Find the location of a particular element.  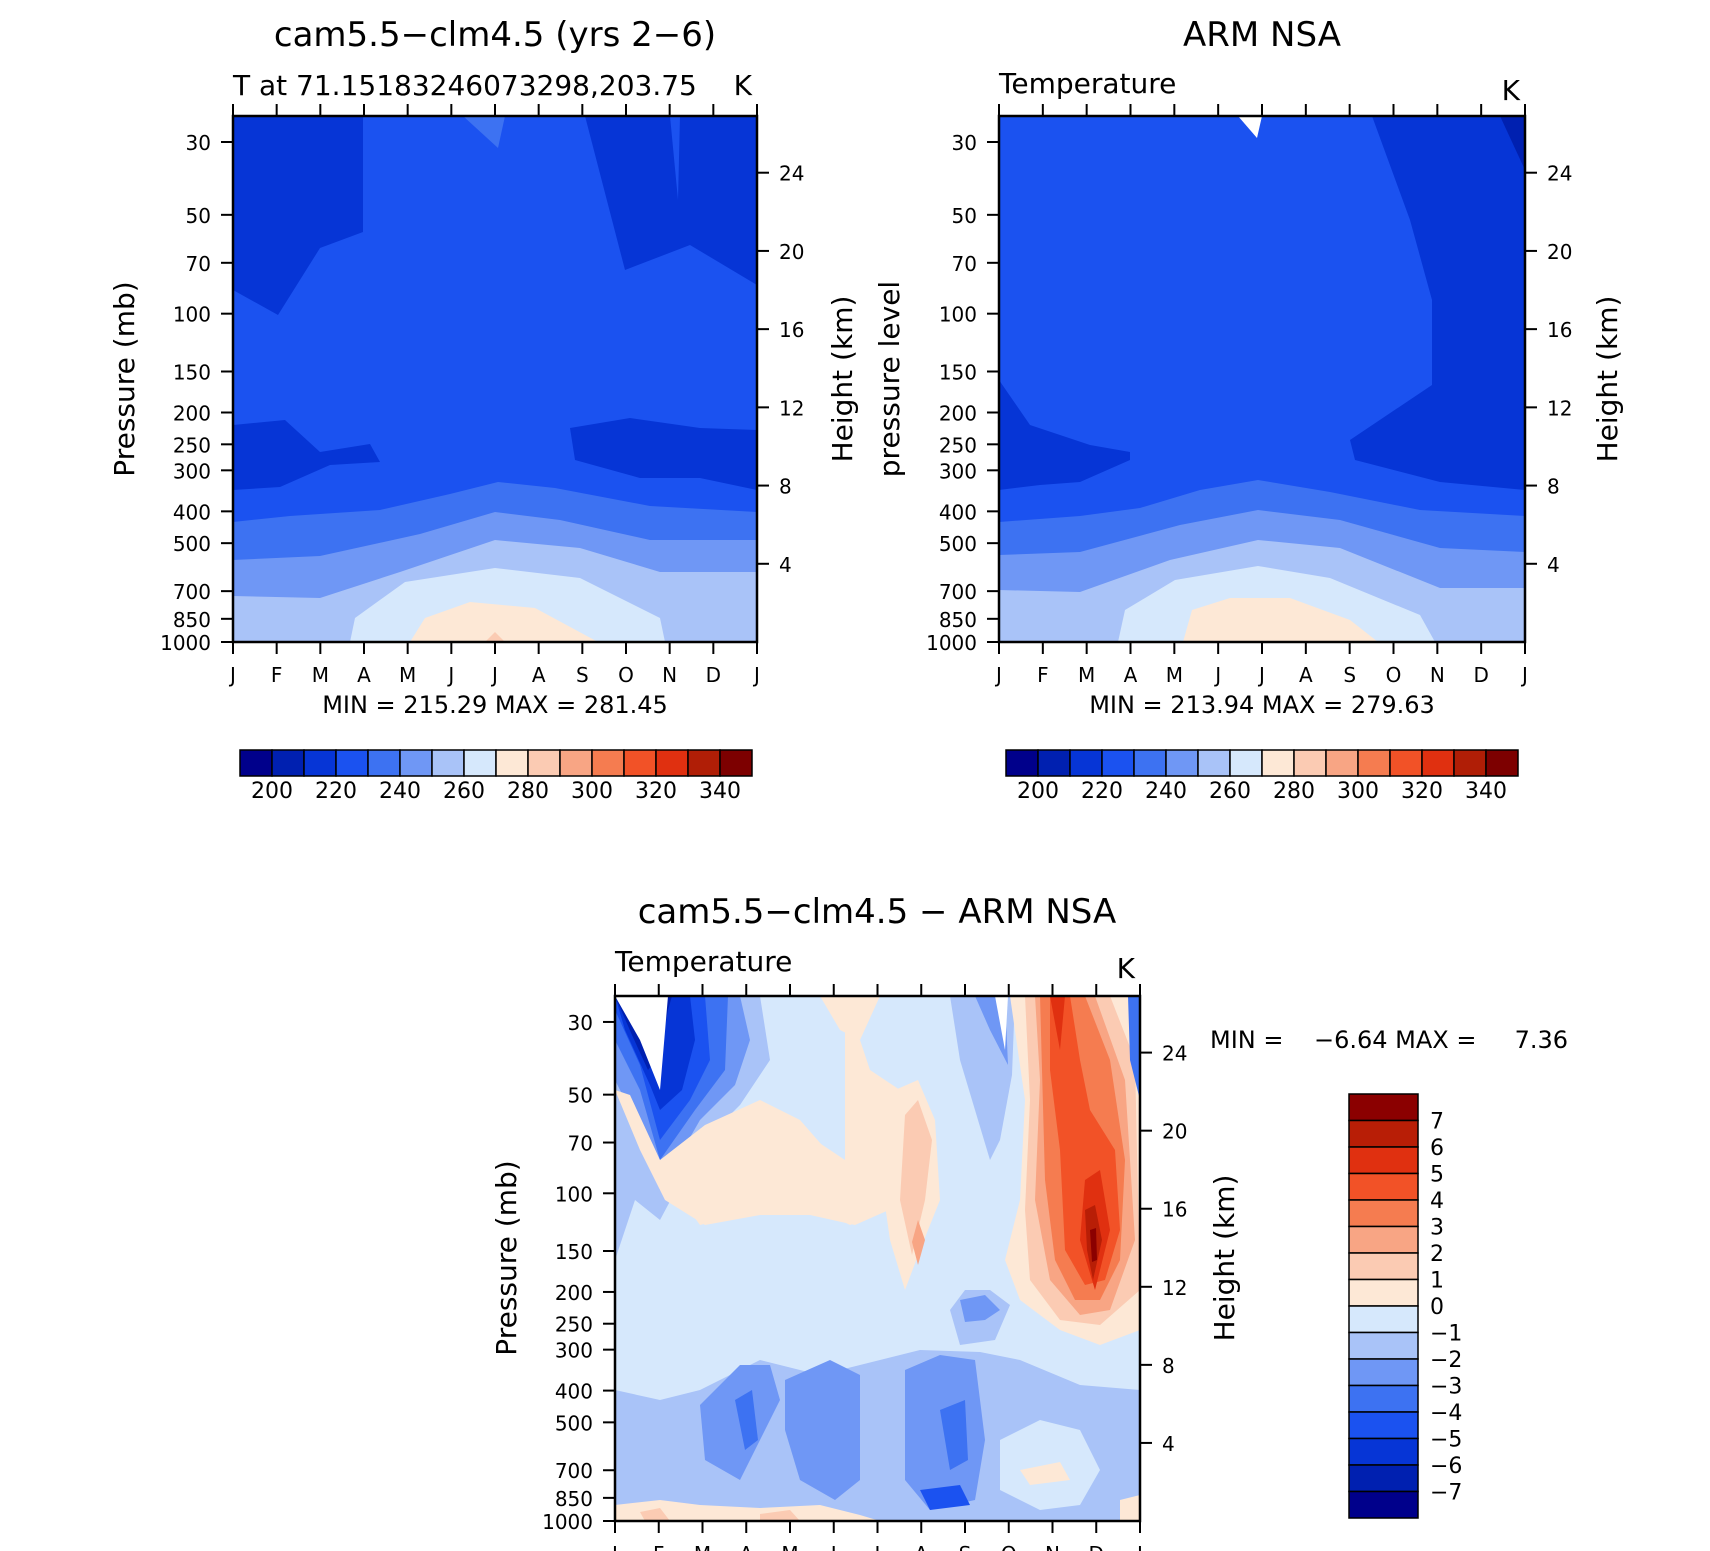

obs-month-label: A is located at coordinates (1306, 675).